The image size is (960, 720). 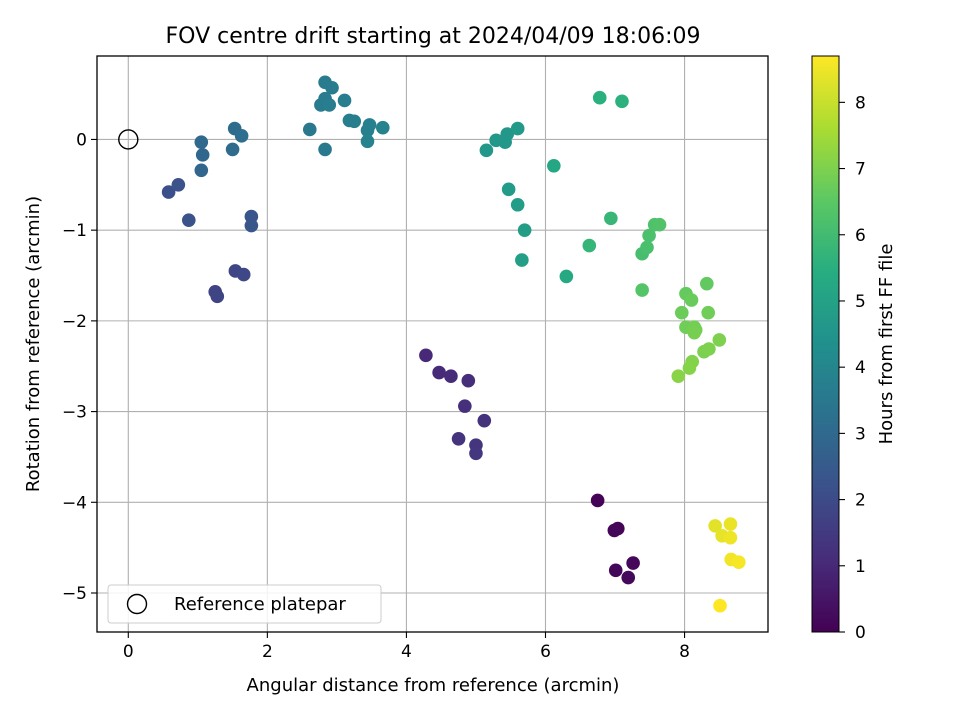 I want to click on reference-point, so click(x=128, y=139).